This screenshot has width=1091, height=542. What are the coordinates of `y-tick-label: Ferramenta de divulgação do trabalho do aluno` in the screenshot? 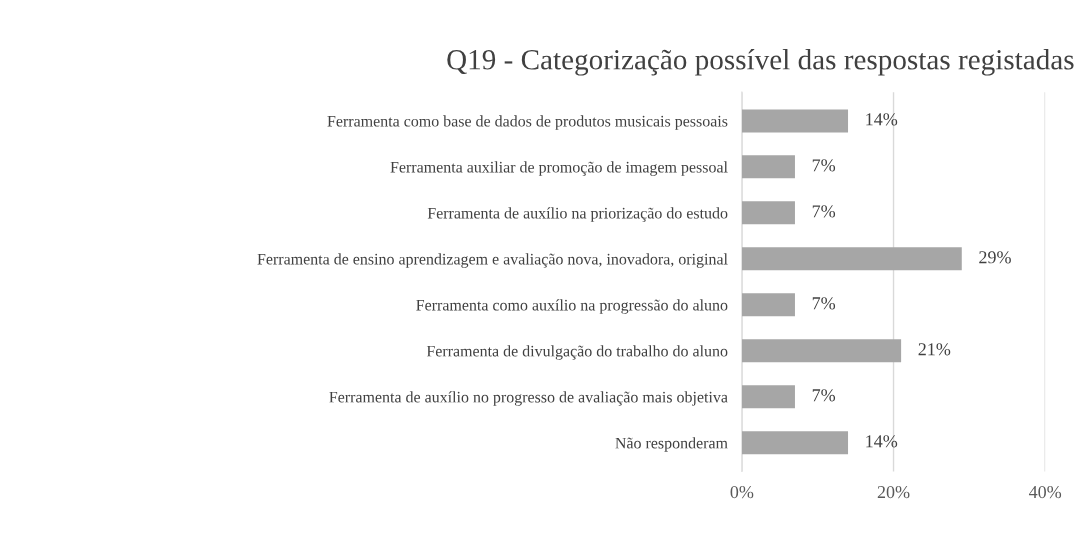 It's located at (577, 352).